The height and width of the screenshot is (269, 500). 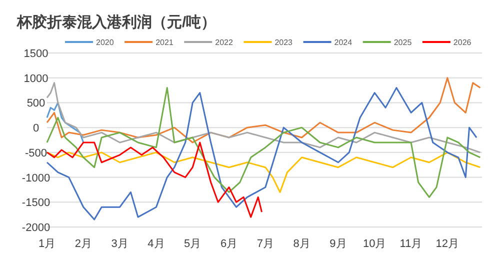 I want to click on legend-label: 2025, so click(x=403, y=42).